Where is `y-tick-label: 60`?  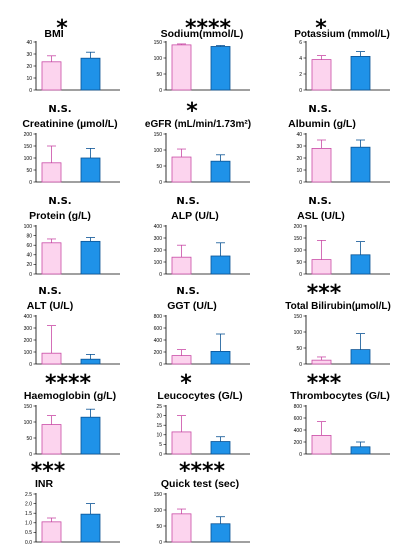
y-tick-label: 60 is located at coordinates (29, 246).